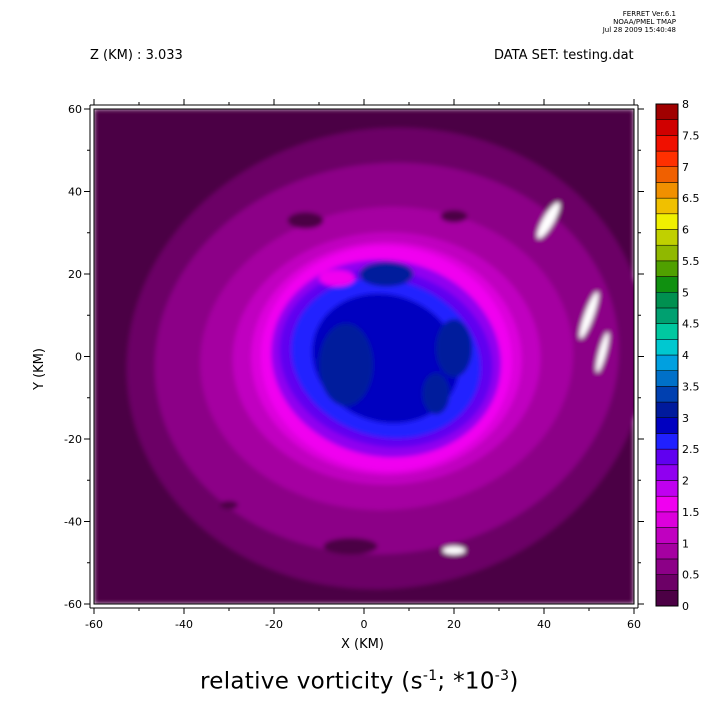 Image resolution: width=713 pixels, height=713 pixels. What do you see at coordinates (73, 604) in the screenshot?
I see `y-tick-label: -60` at bounding box center [73, 604].